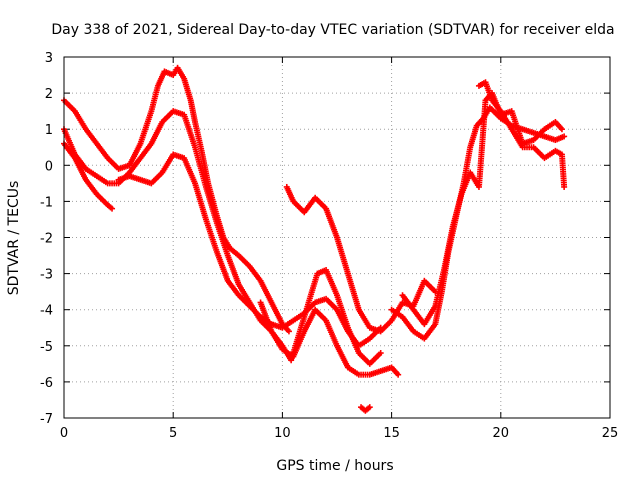 The image size is (640, 480). Describe the element at coordinates (46, 383) in the screenshot. I see `y-tick-label: -6` at that location.